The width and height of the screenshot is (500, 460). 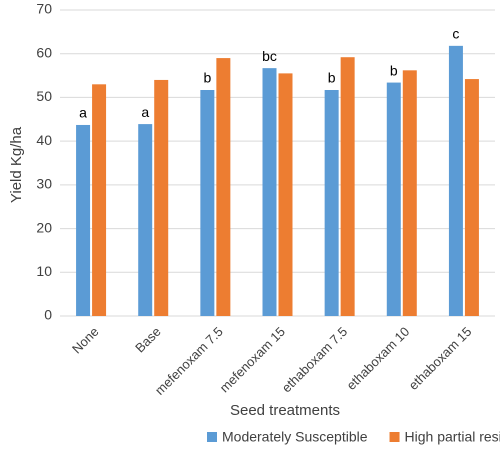 What do you see at coordinates (455, 34) in the screenshot?
I see `annotation: c` at bounding box center [455, 34].